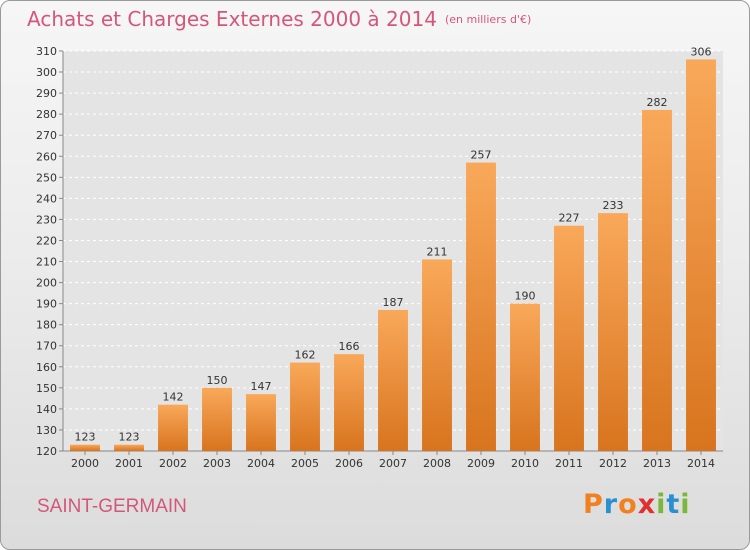 Image resolution: width=750 pixels, height=550 pixels. What do you see at coordinates (593, 504) in the screenshot?
I see `logo-letter: P` at bounding box center [593, 504].